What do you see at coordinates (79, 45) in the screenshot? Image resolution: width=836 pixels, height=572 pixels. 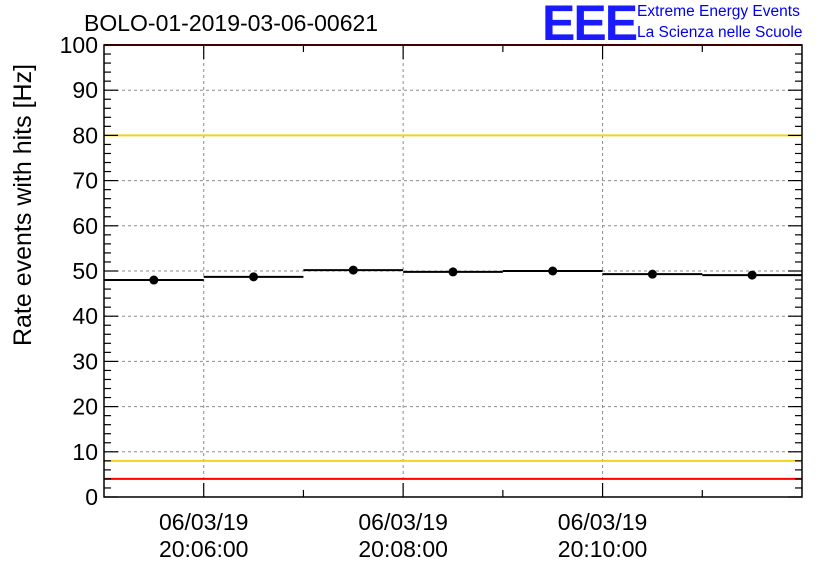 I see `y-tick-label: 100` at bounding box center [79, 45].